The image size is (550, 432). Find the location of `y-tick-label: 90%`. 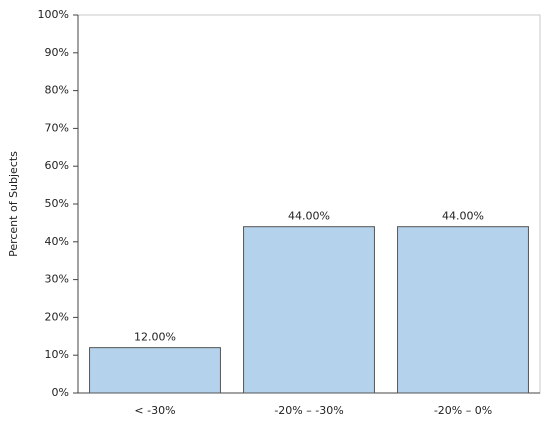

y-tick-label: 90% is located at coordinates (57, 52).